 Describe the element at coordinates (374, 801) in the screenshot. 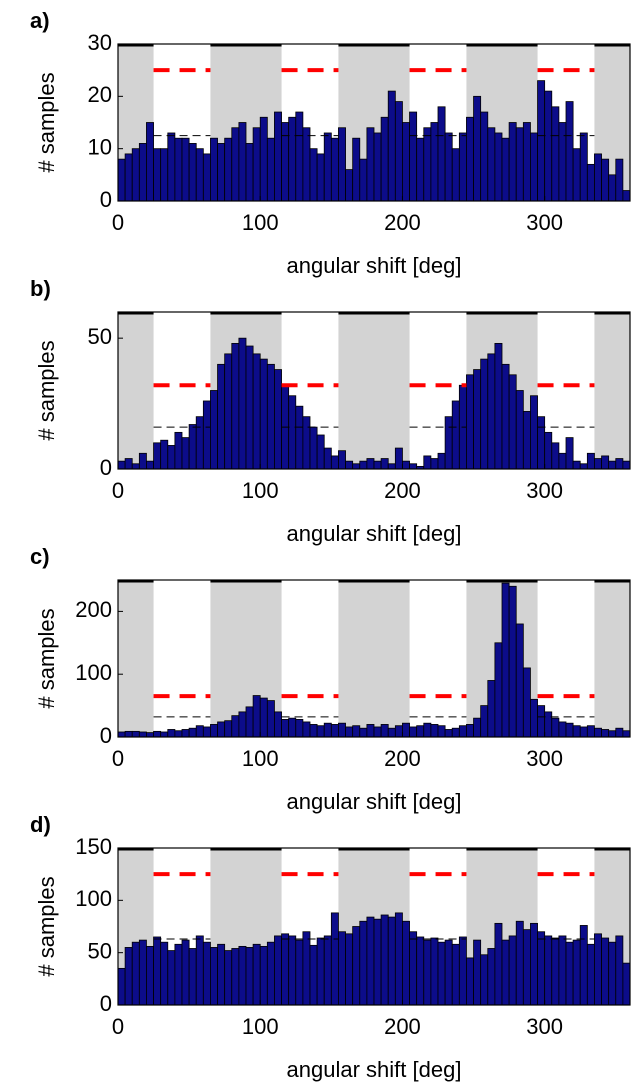

I see `x-axis-label: angular shift [deg]` at that location.